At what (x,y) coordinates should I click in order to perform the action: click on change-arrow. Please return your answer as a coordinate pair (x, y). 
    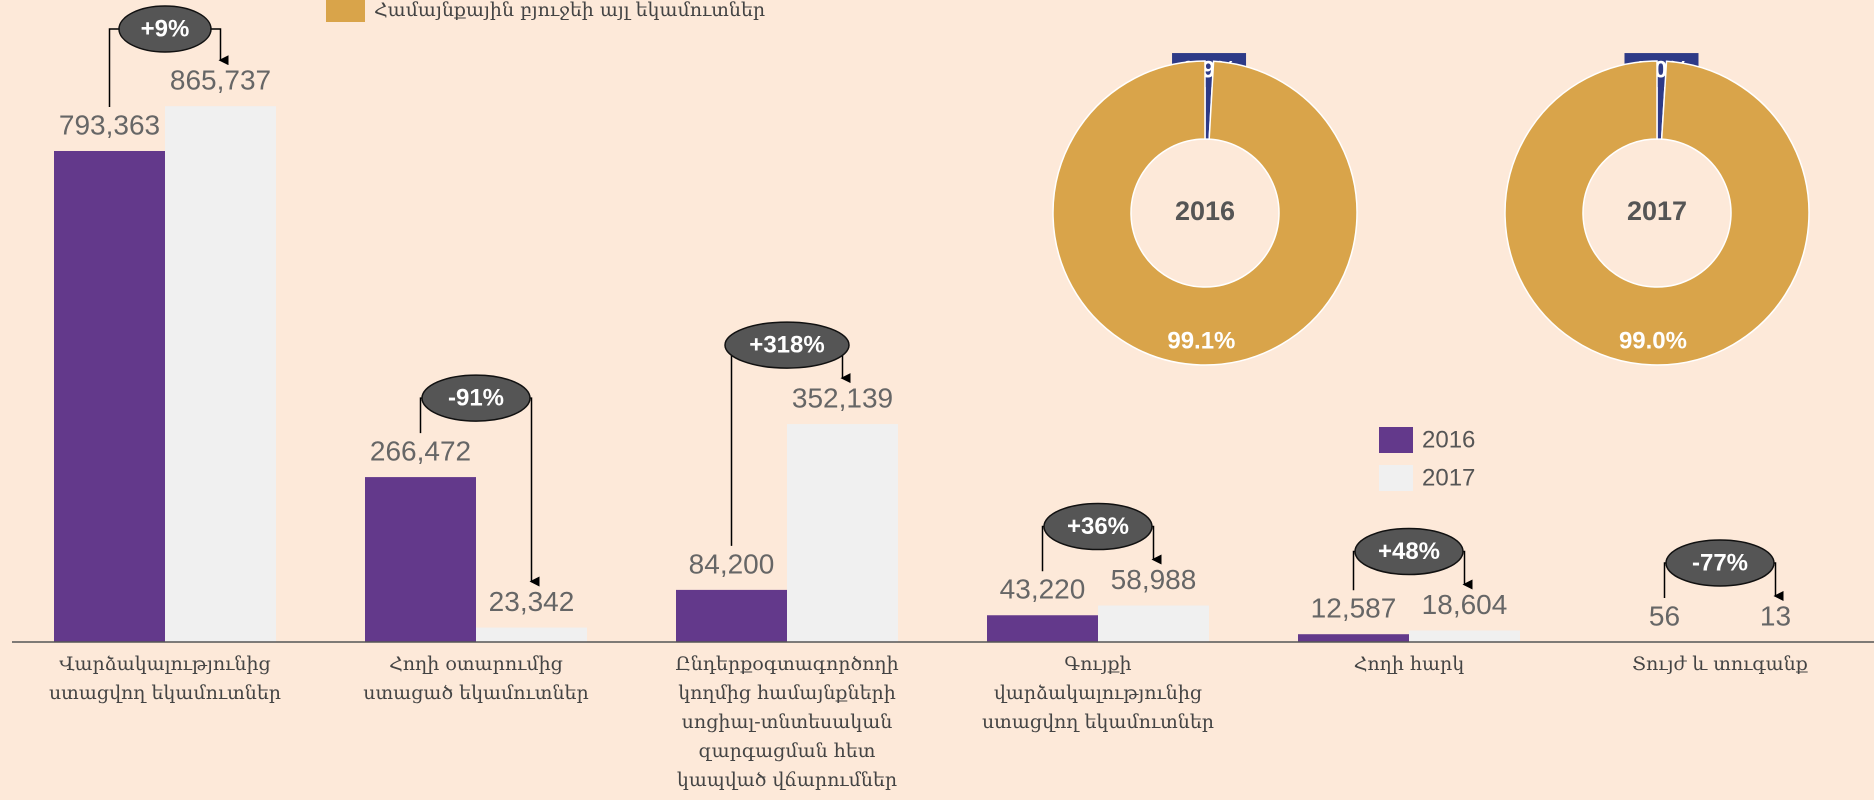
    Looking at the image, I should click on (508, 492).